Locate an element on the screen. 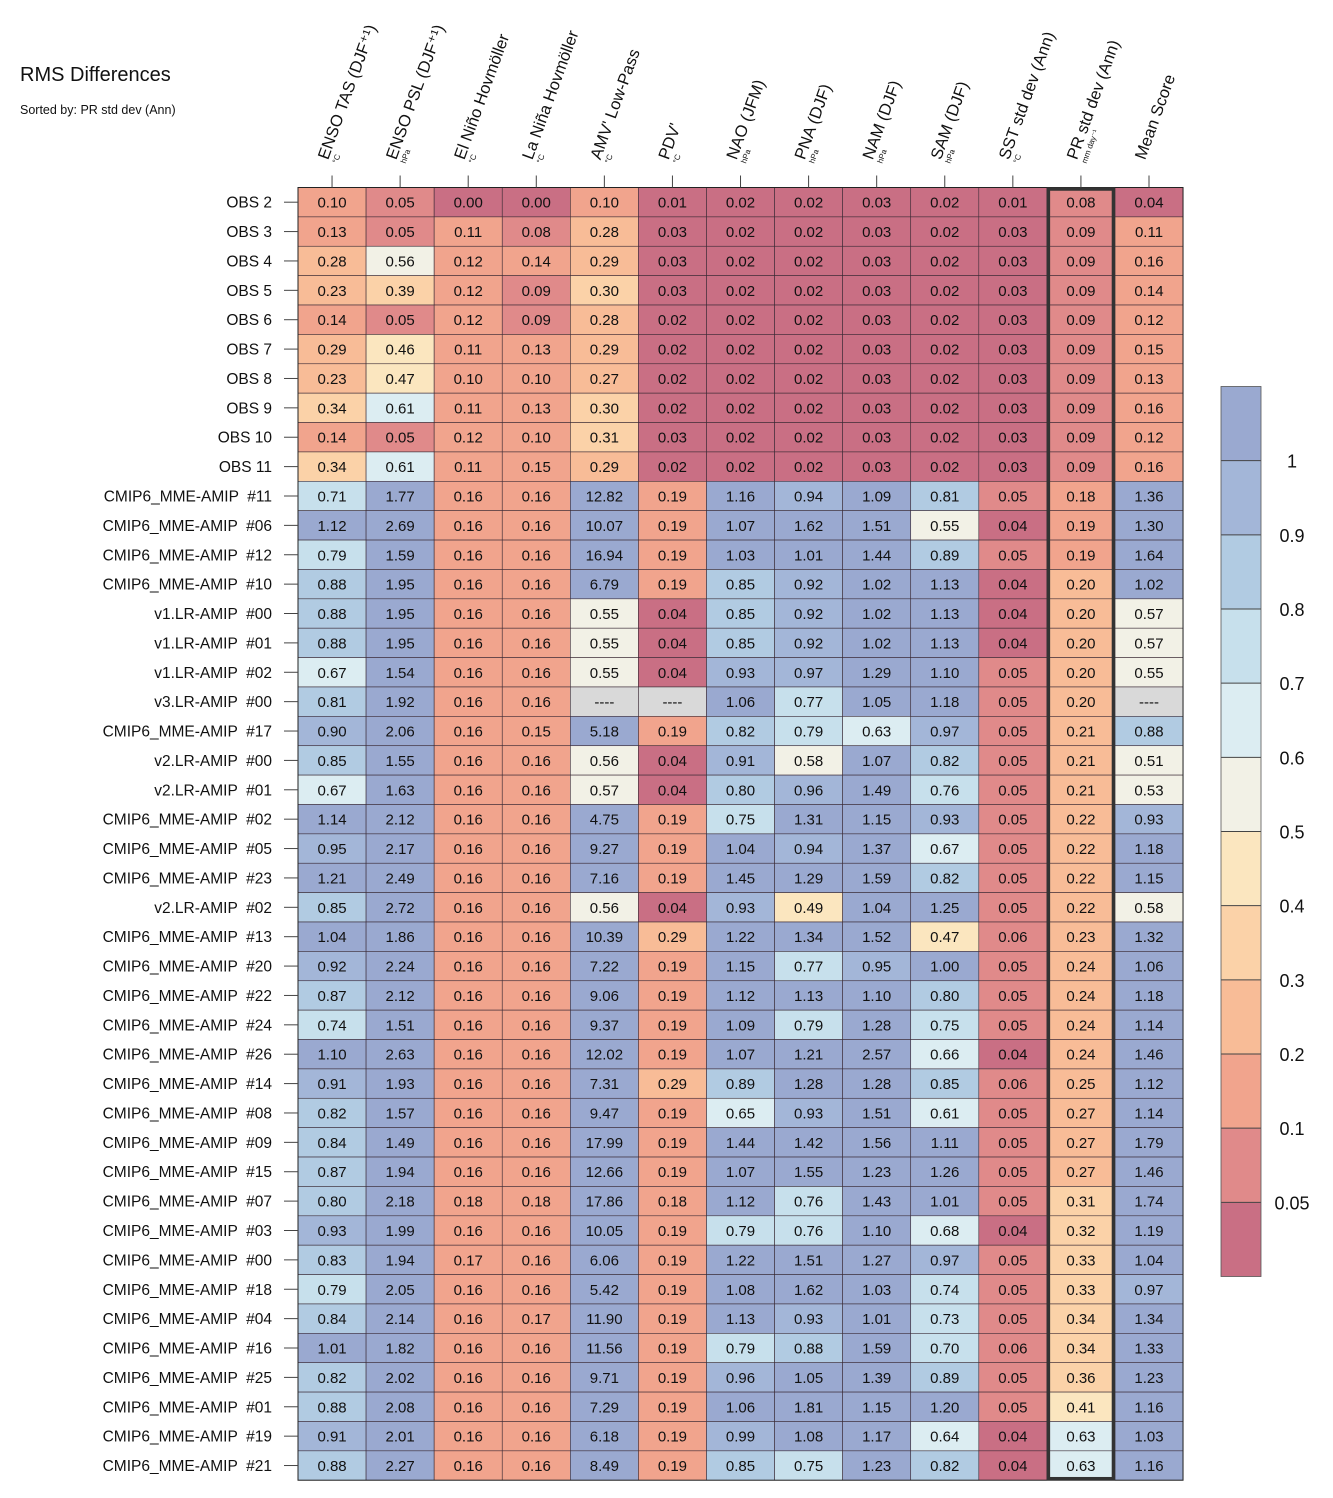  cell-value-label: 0.82 is located at coordinates (944, 878).